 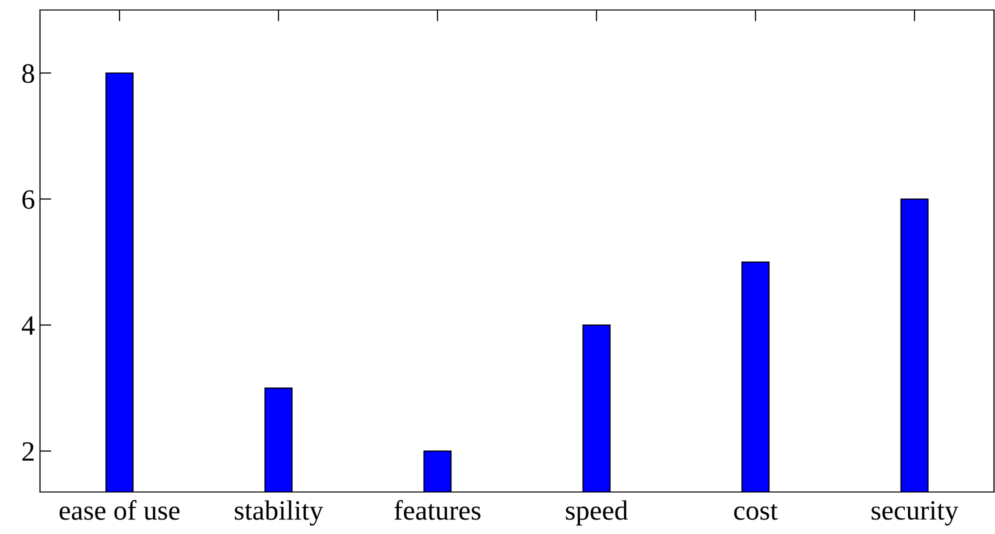 I want to click on x-tick-label: cost, so click(x=756, y=512).